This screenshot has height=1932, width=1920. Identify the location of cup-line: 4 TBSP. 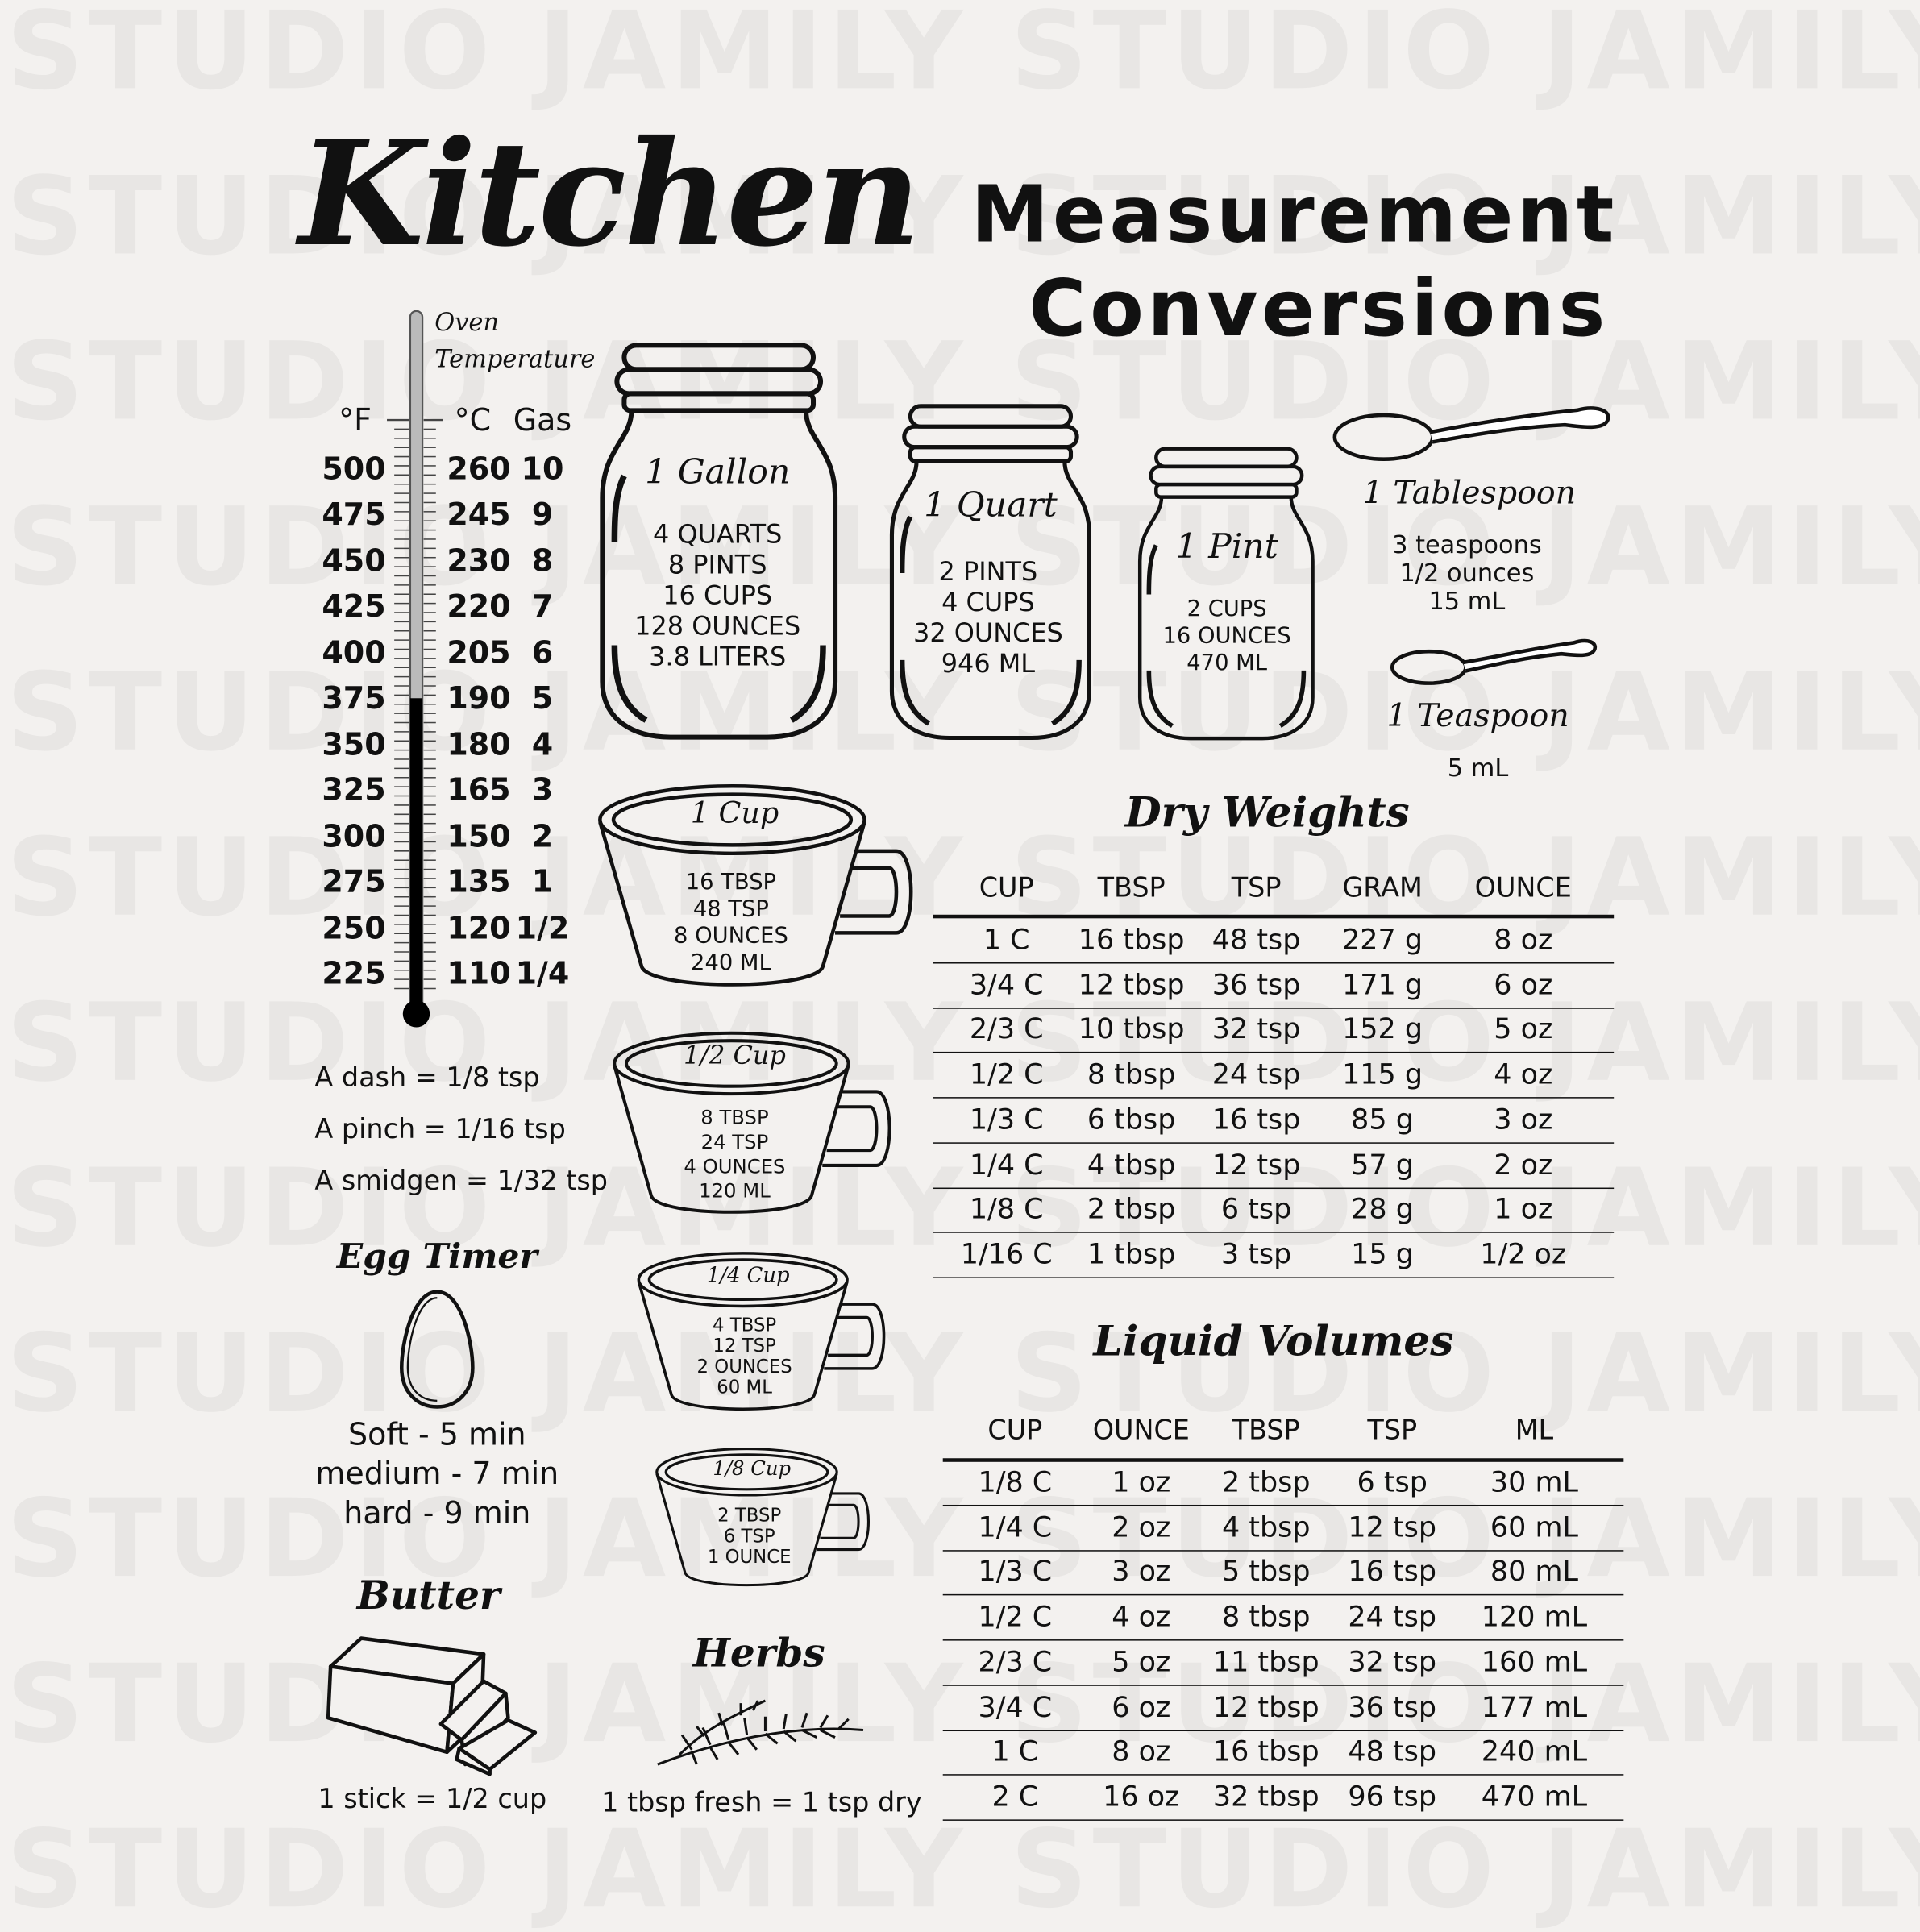
(745, 1324).